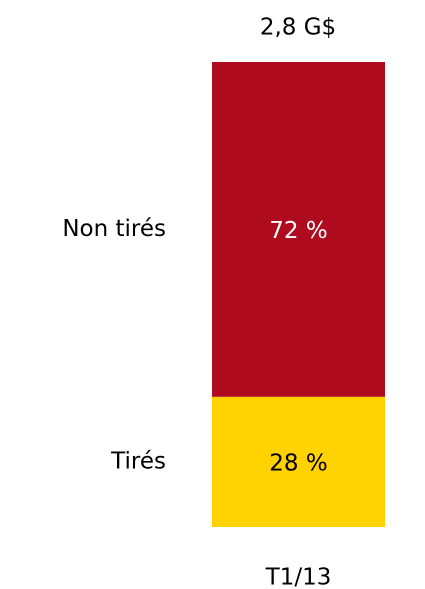 The height and width of the screenshot is (589, 425). I want to click on legend-label: Non tirés, so click(114, 229).